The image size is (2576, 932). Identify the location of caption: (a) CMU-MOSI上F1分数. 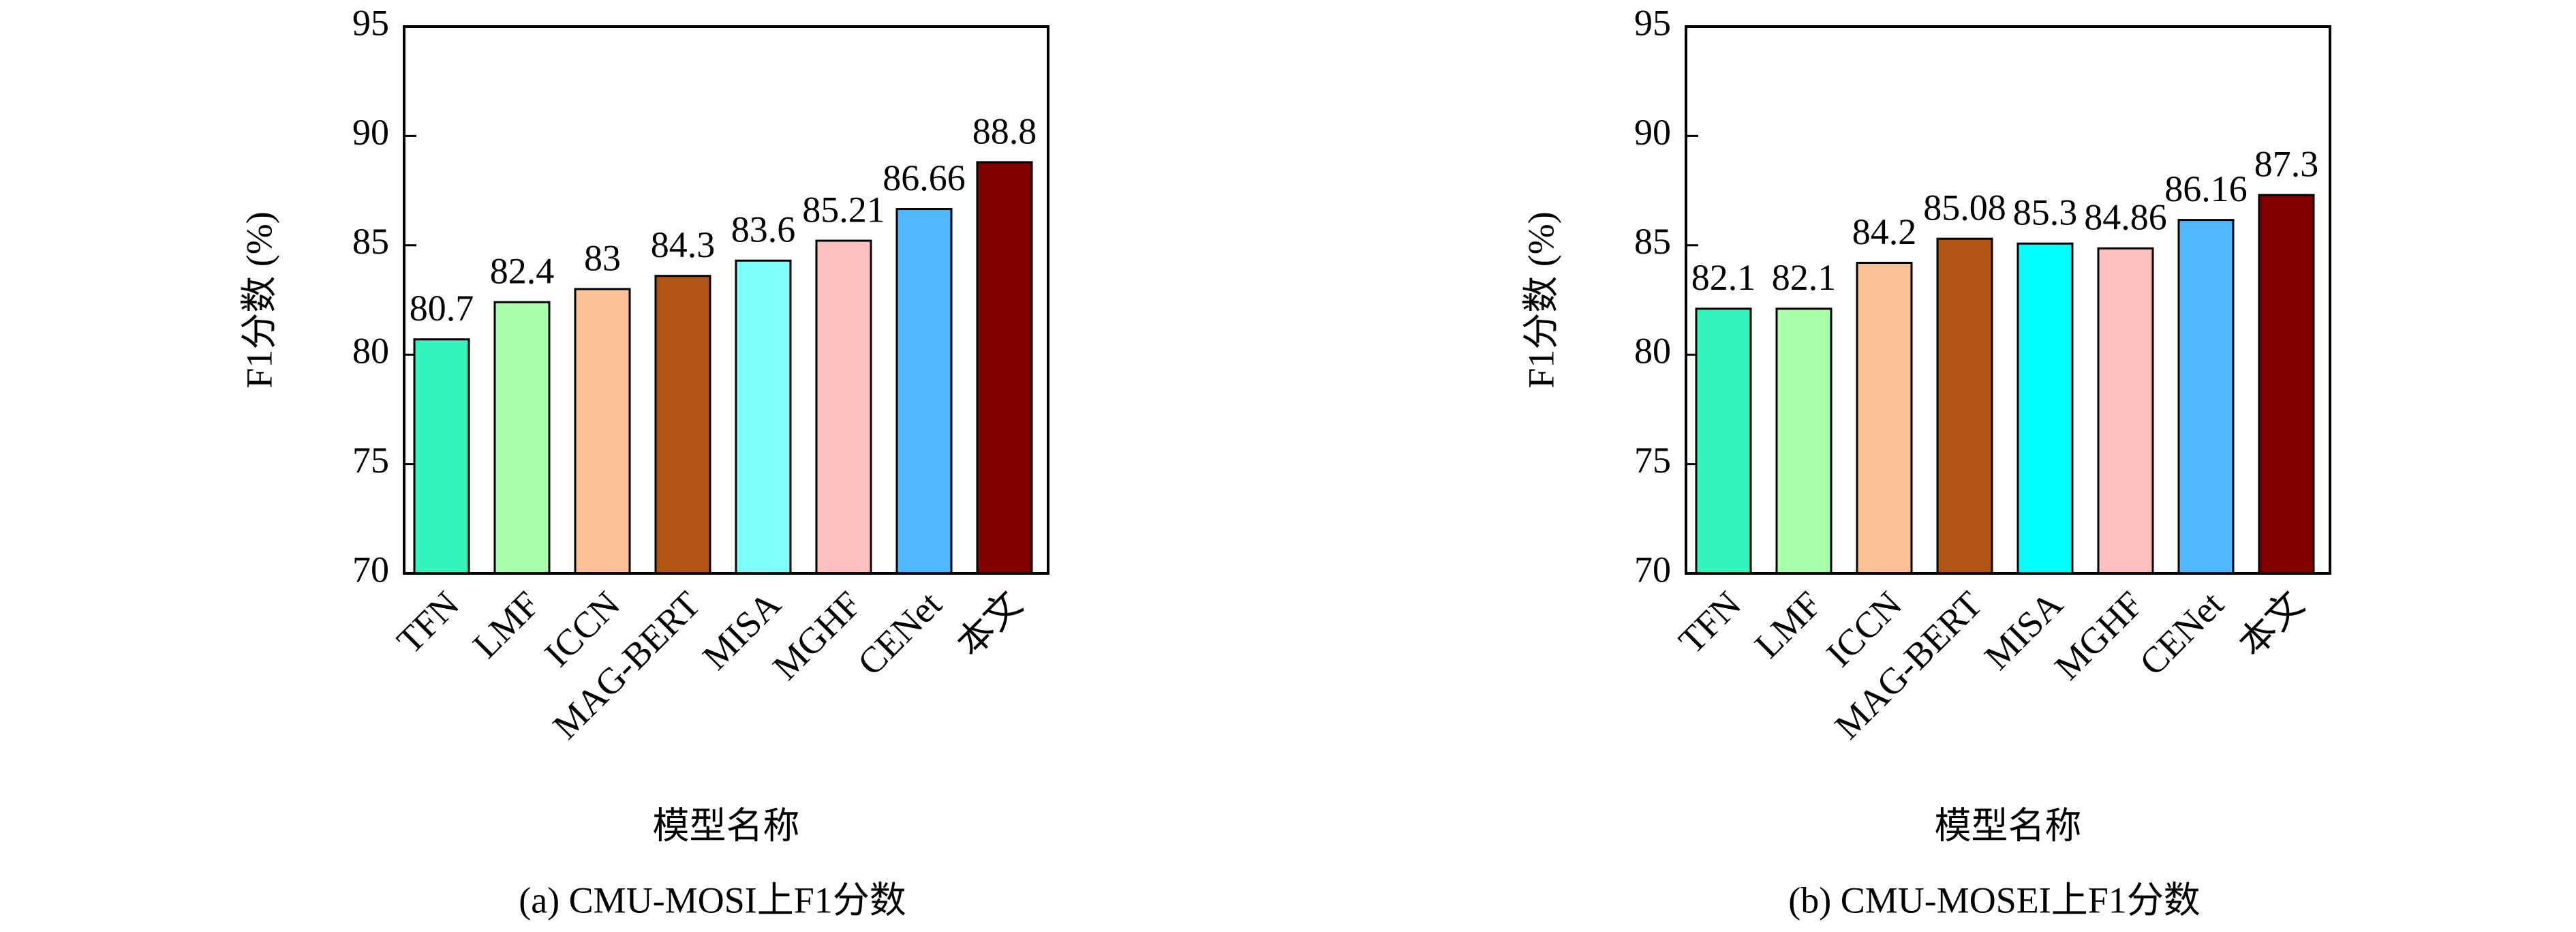
(713, 900).